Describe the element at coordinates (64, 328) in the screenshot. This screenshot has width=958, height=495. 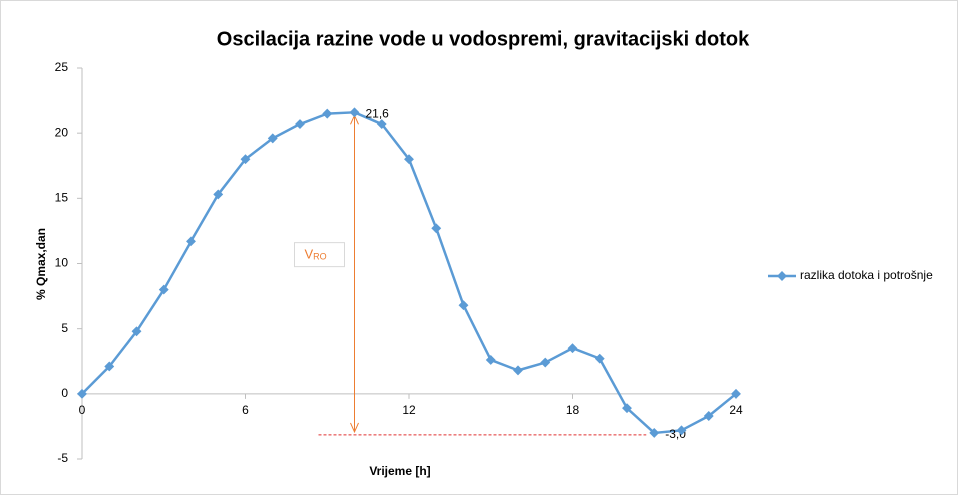
I see `y-tick-label: 5` at that location.